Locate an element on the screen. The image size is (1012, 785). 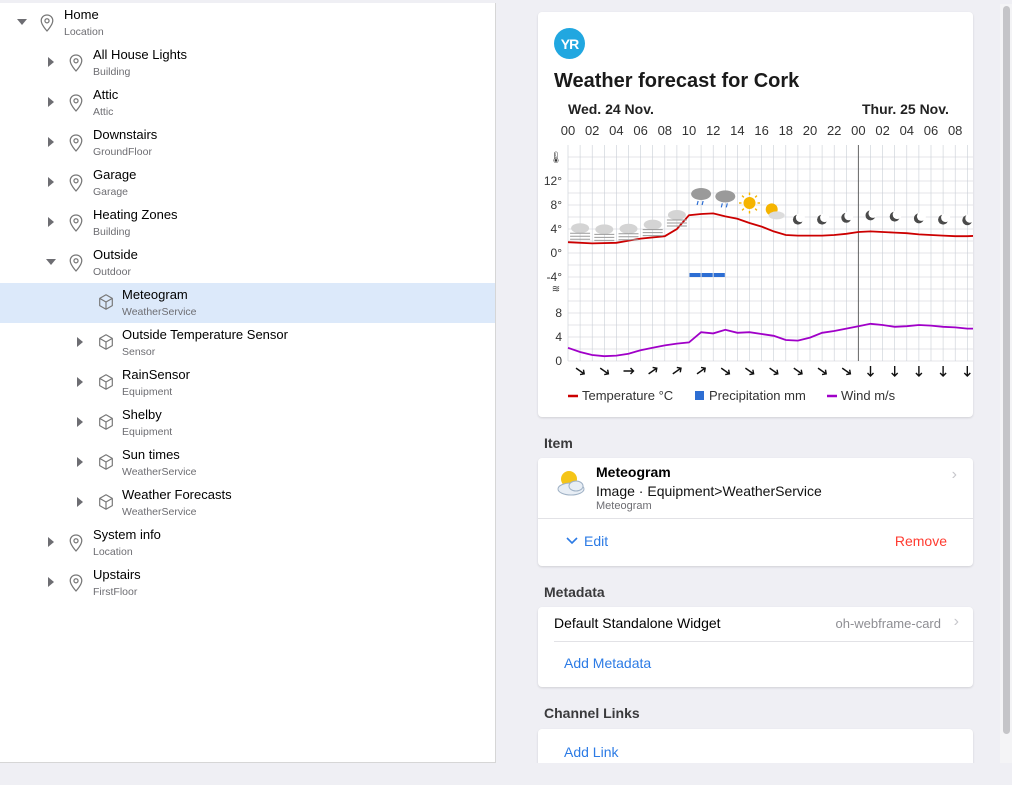
hour-tick-label: 14 is located at coordinates (737, 130).